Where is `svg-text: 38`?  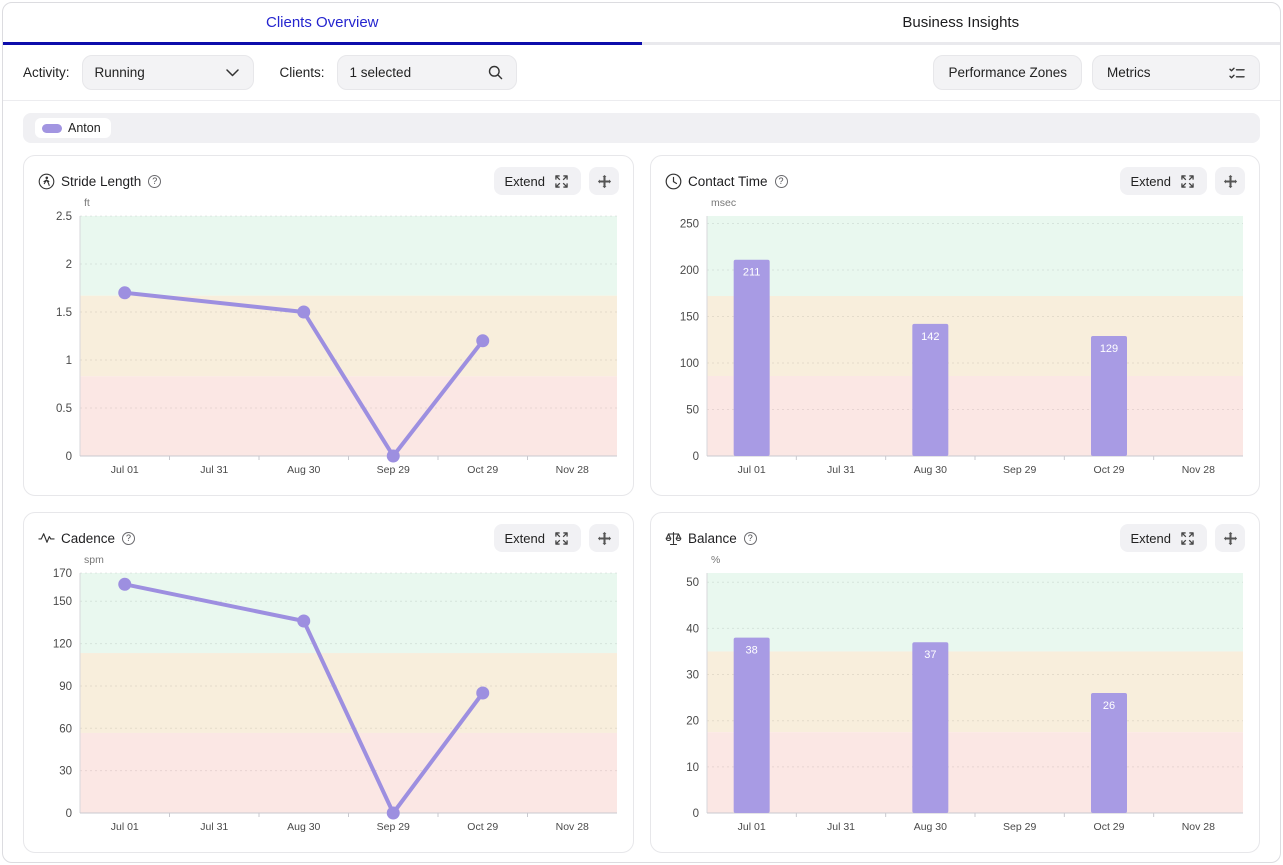 svg-text: 38 is located at coordinates (752, 651).